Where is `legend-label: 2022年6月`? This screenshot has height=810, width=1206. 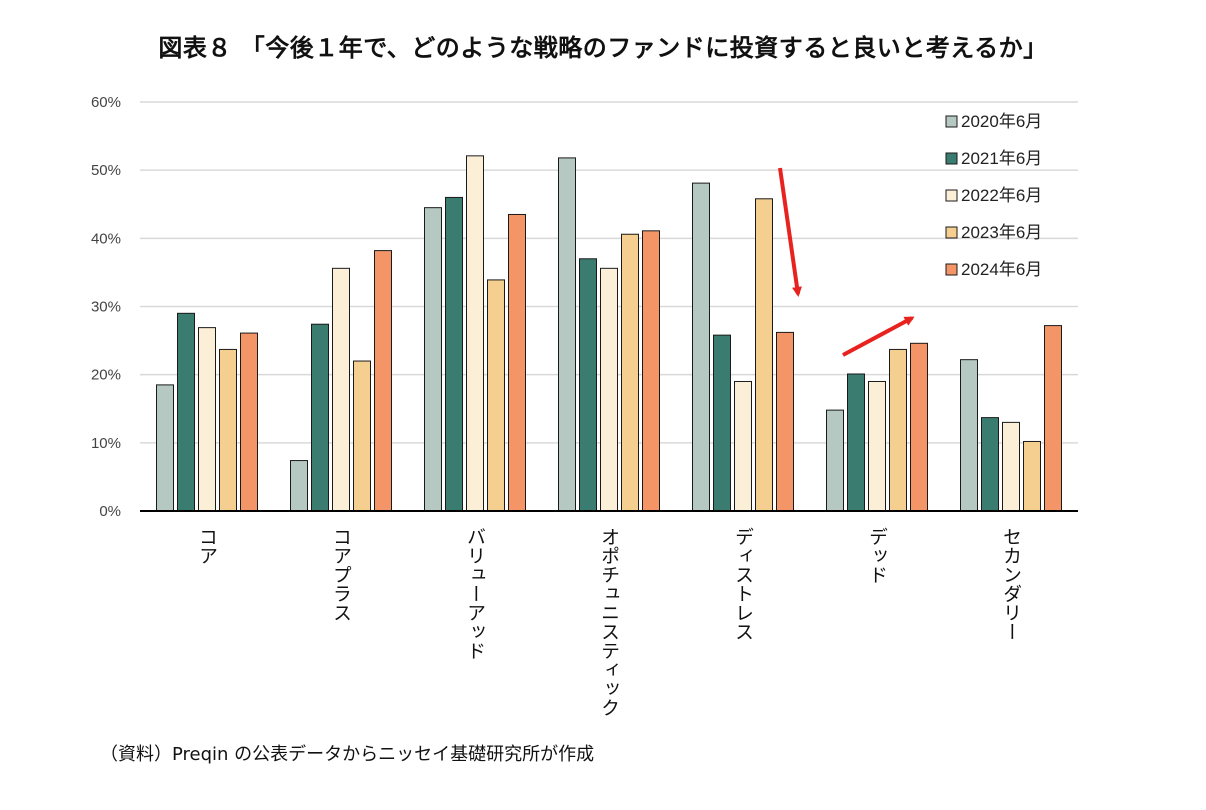
legend-label: 2022年6月 is located at coordinates (1001, 195).